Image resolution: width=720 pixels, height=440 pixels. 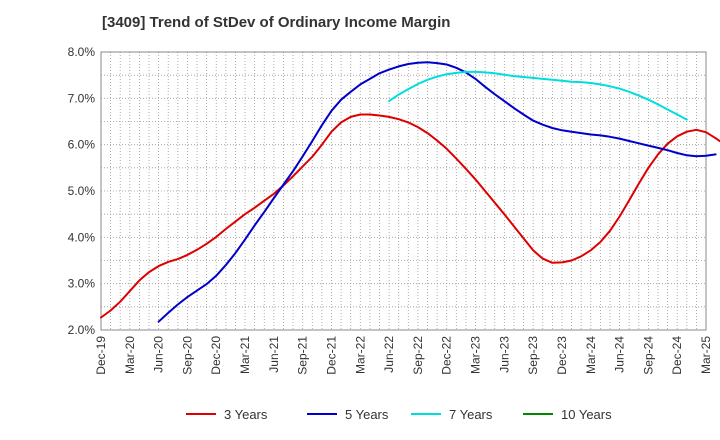 I want to click on x-tick-label: Mar-23, so click(x=476, y=355).